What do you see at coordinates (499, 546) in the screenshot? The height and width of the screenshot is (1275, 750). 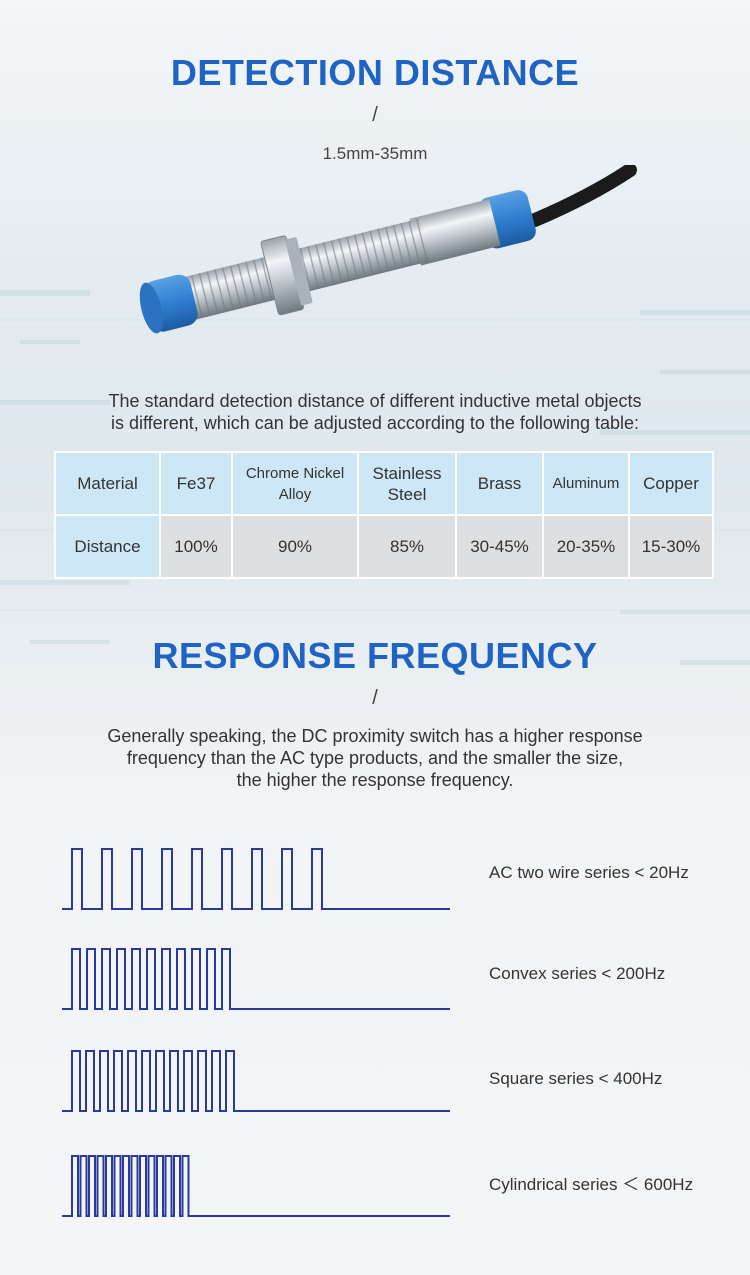 I see `table-cell: 30-45%` at bounding box center [499, 546].